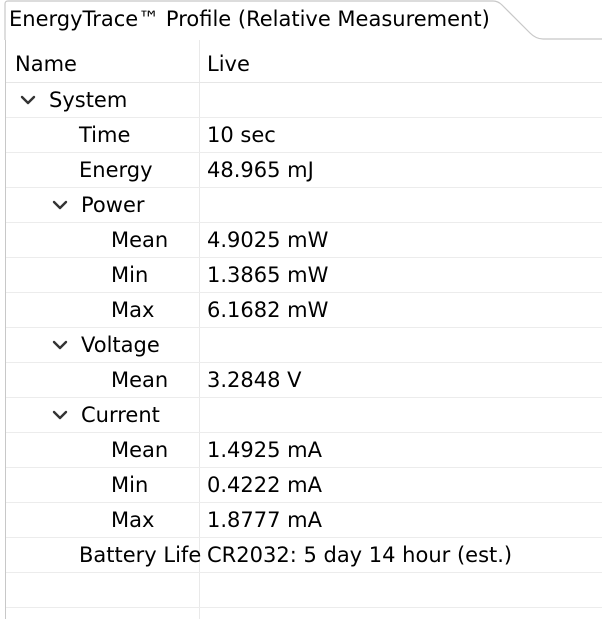 The height and width of the screenshot is (619, 602). I want to click on tree-row-voltage: Voltage, so click(304, 345).